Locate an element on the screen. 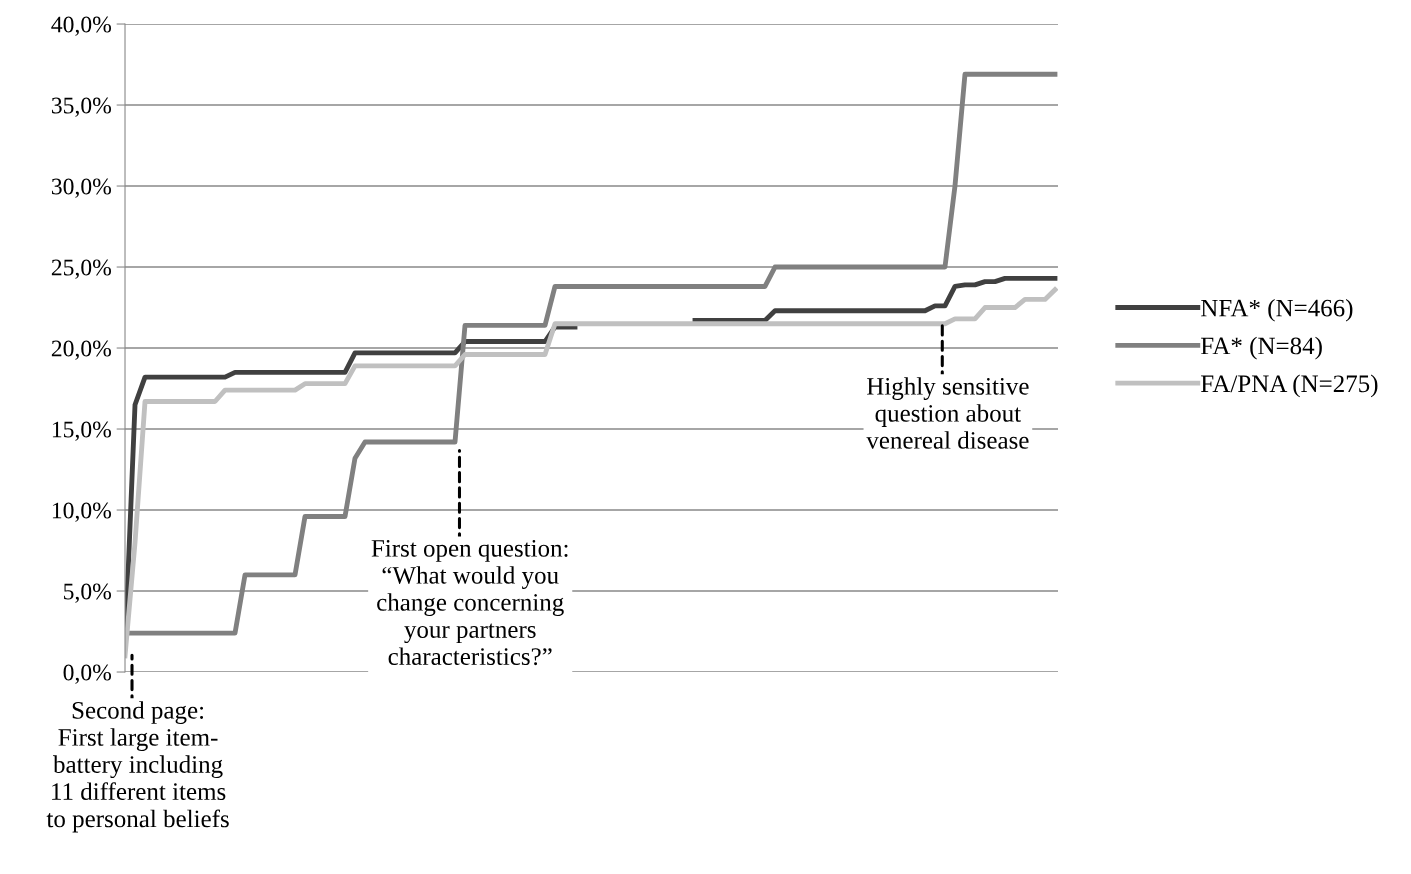  y-tick-label: 25,0% is located at coordinates (81, 269).